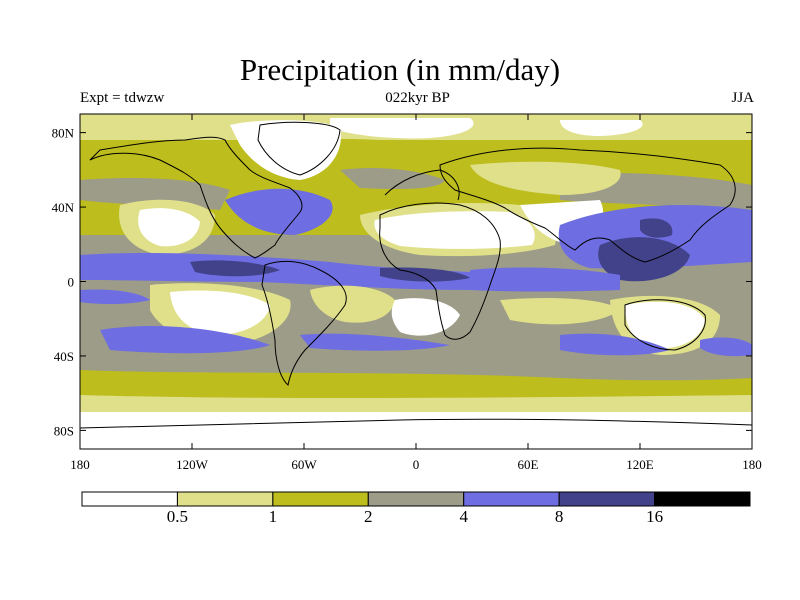  I want to click on colorbar-label: 16, so click(654, 516).